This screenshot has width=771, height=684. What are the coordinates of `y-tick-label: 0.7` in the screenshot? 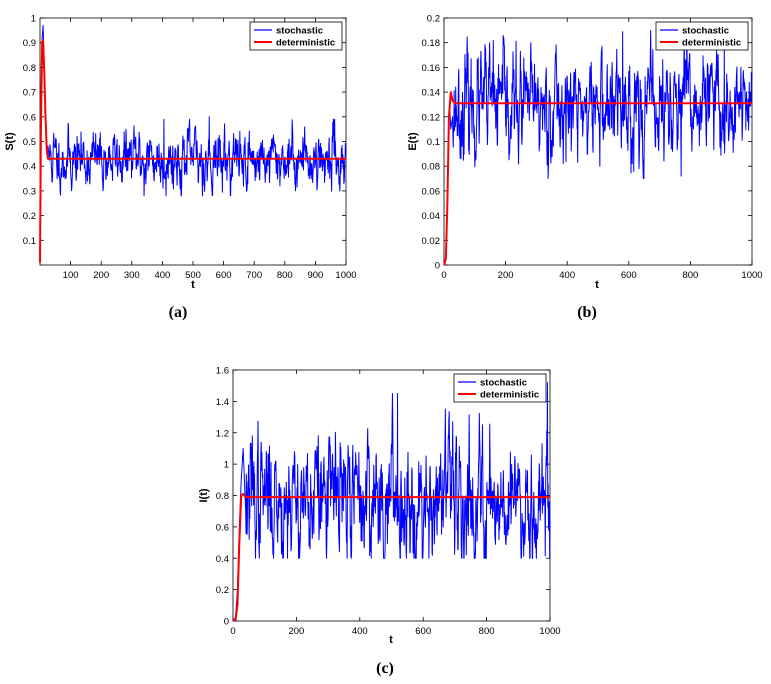 It's located at (29, 93).